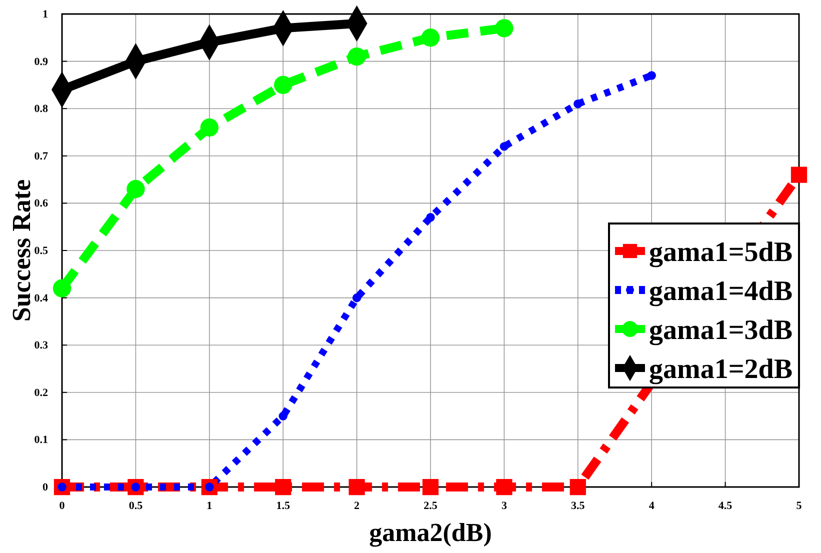 This screenshot has width=821, height=553. What do you see at coordinates (578, 506) in the screenshot?
I see `x-tick-label: 3.5` at bounding box center [578, 506].